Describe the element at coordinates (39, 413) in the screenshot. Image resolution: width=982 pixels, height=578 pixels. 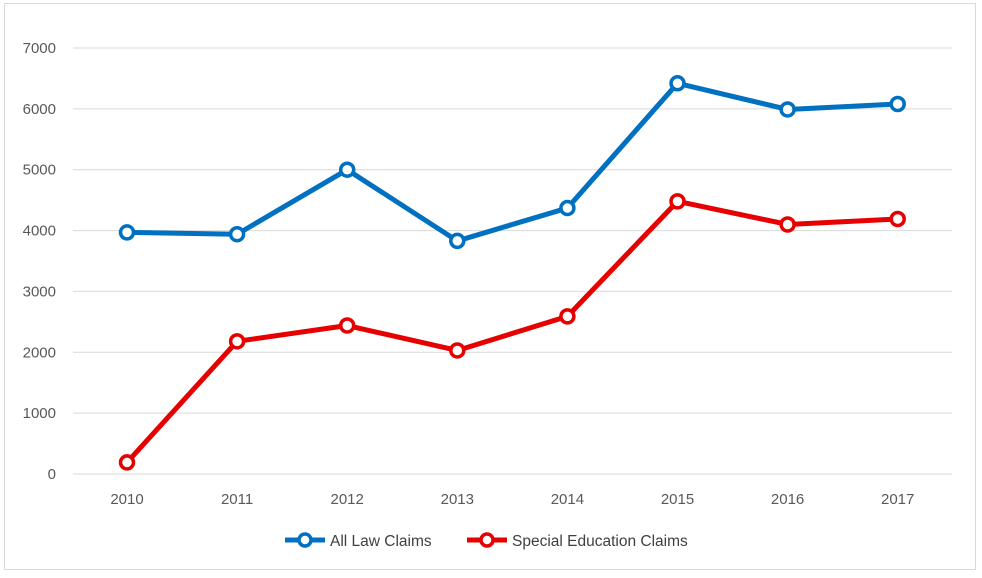
I see `y-tick-label: 1000` at that location.